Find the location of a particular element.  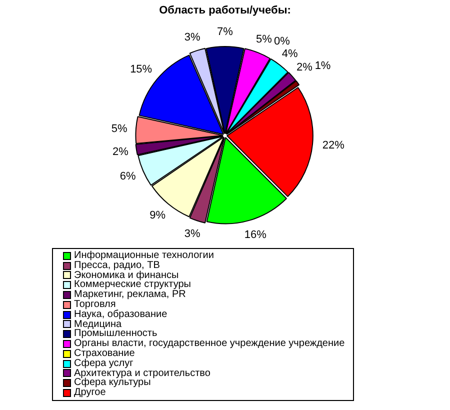

legend-label: Страхование is located at coordinates (104, 353).